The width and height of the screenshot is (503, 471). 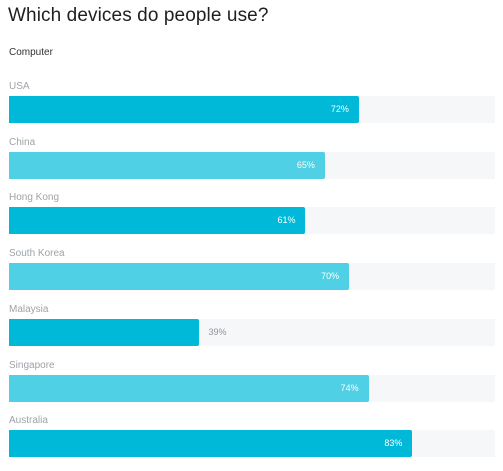 What do you see at coordinates (330, 276) in the screenshot?
I see `value-label: 70%` at bounding box center [330, 276].